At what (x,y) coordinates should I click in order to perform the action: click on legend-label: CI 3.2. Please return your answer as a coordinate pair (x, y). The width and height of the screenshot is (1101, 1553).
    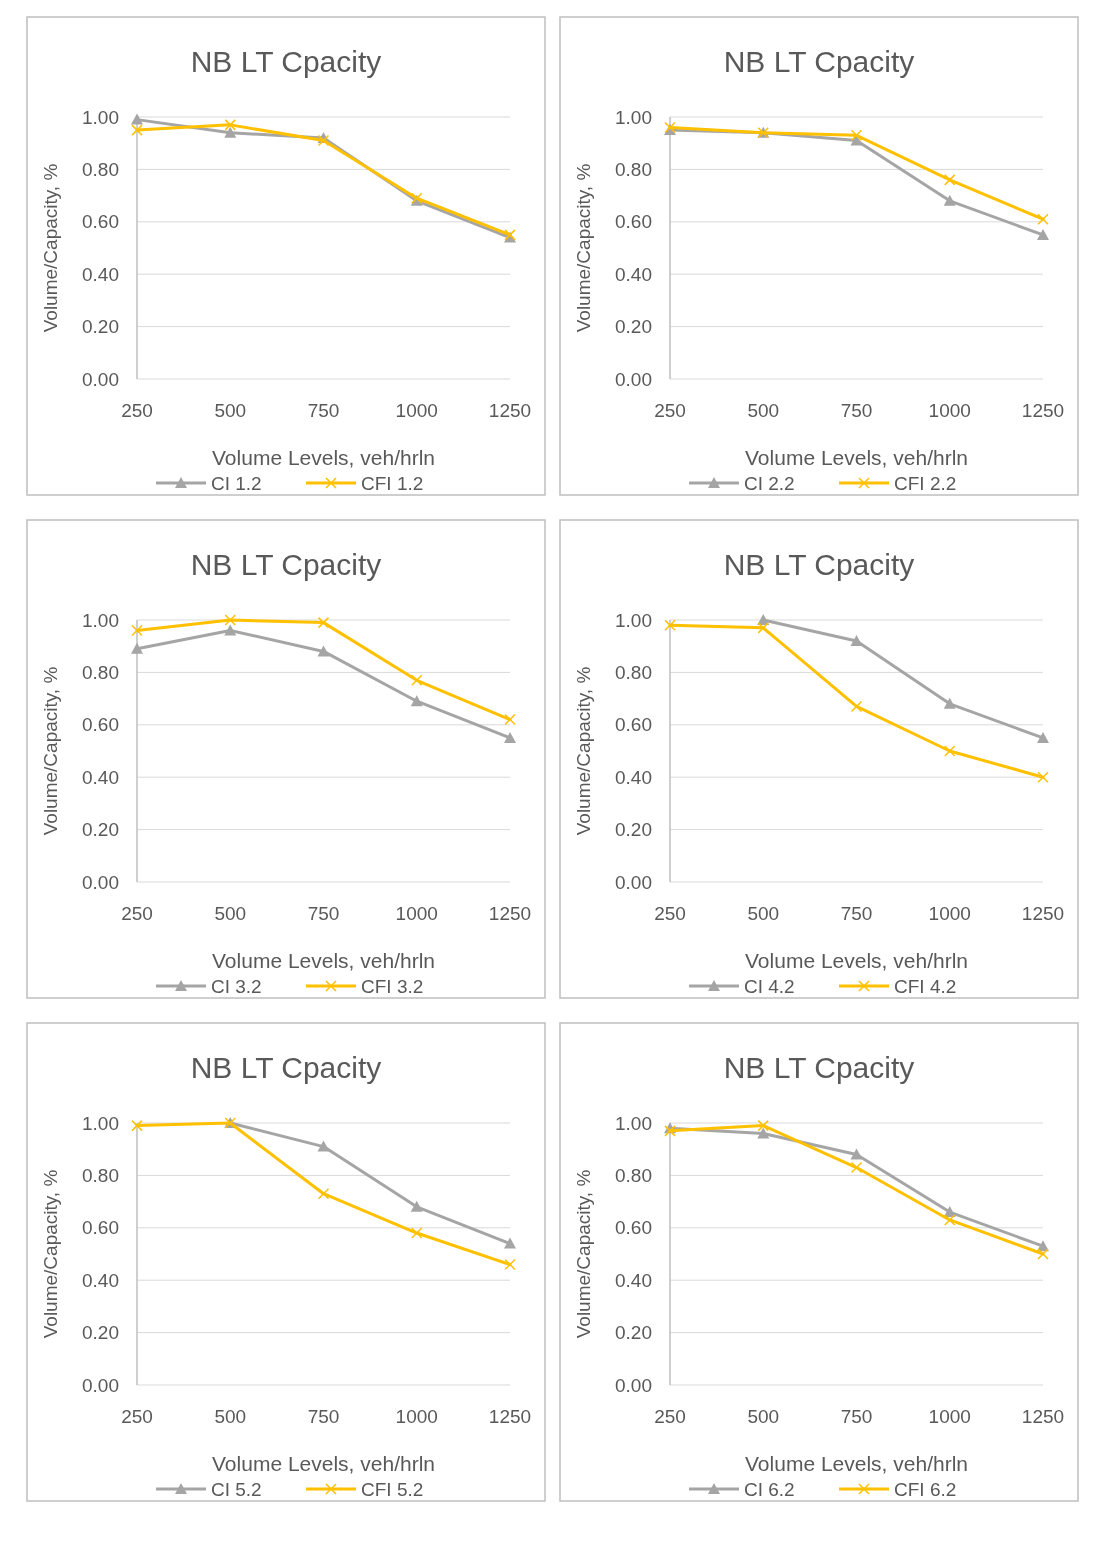
    Looking at the image, I should click on (236, 986).